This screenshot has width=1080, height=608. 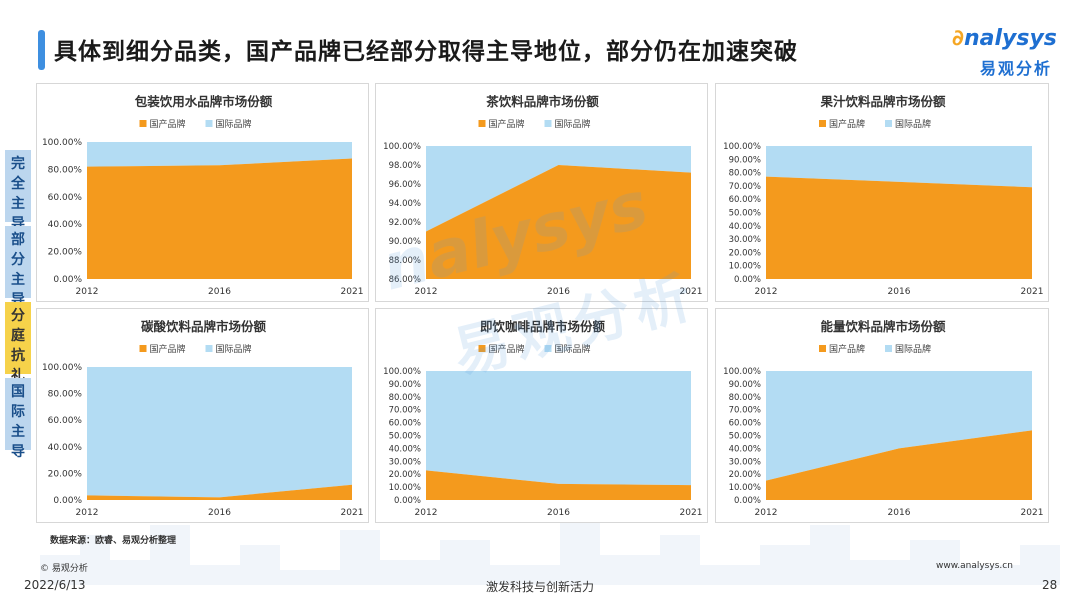 I want to click on copyright-text: © 易观分析, so click(x=64, y=569).